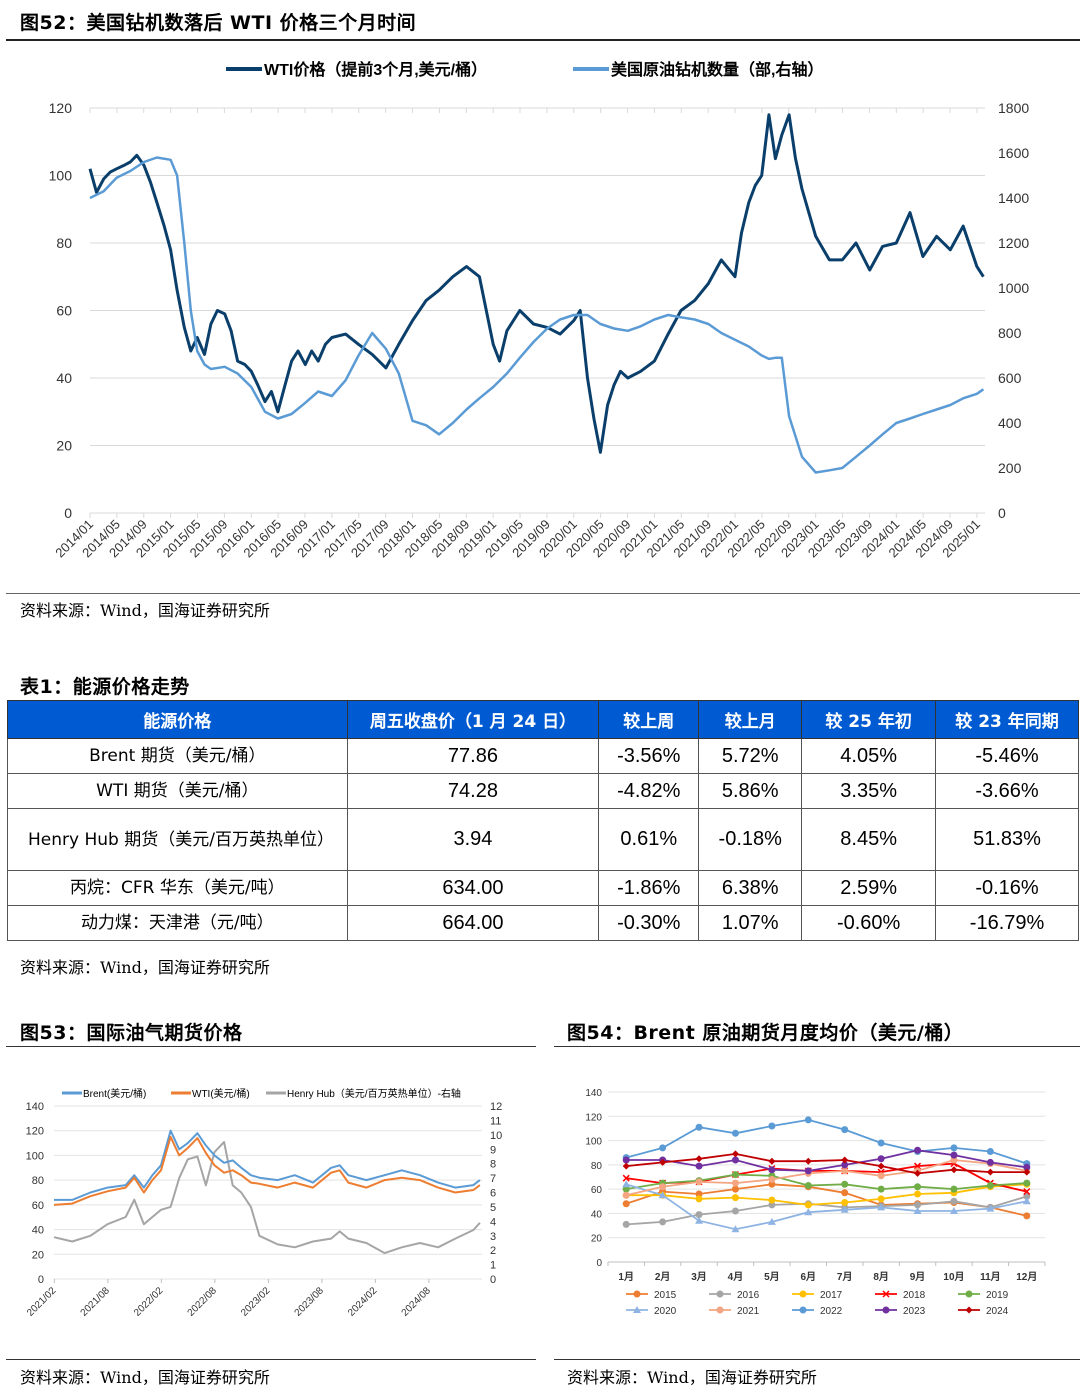 The image size is (1080, 1399). What do you see at coordinates (145, 967) in the screenshot?
I see `table1-source: 资料来源：Wind，国海证券研究所` at bounding box center [145, 967].